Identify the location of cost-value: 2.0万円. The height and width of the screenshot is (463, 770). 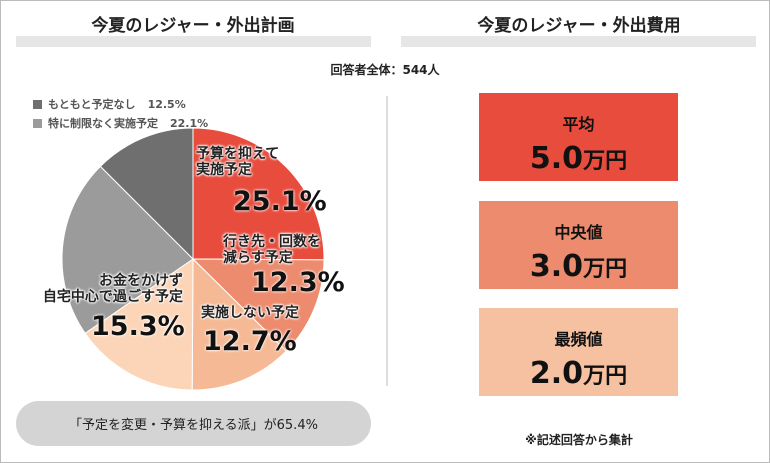
(578, 373).